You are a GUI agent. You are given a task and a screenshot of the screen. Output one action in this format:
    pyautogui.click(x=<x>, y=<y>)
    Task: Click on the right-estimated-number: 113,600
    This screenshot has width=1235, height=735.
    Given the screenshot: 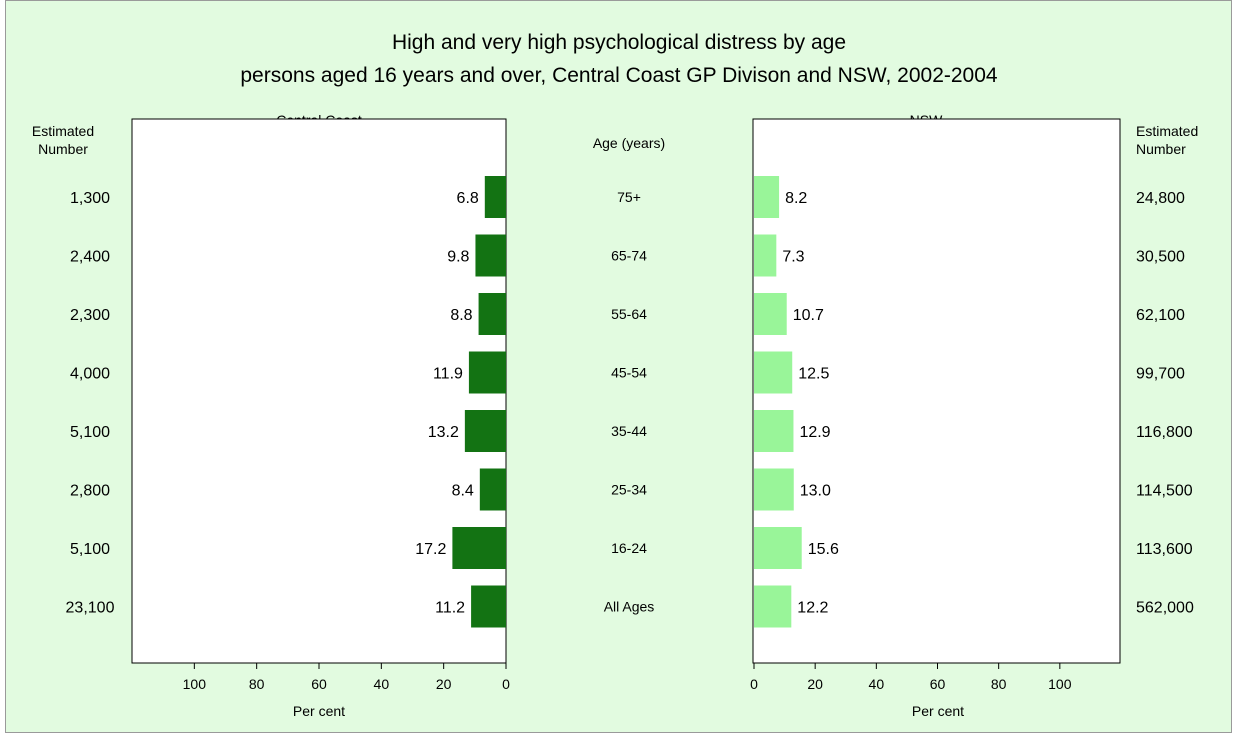 What is the action you would take?
    pyautogui.click(x=1164, y=549)
    